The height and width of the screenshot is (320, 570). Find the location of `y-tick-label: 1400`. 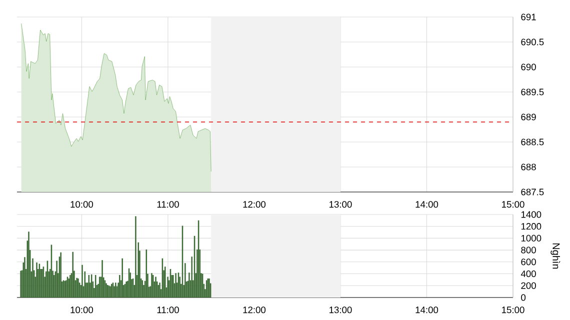

y-tick-label: 1400 is located at coordinates (531, 214).